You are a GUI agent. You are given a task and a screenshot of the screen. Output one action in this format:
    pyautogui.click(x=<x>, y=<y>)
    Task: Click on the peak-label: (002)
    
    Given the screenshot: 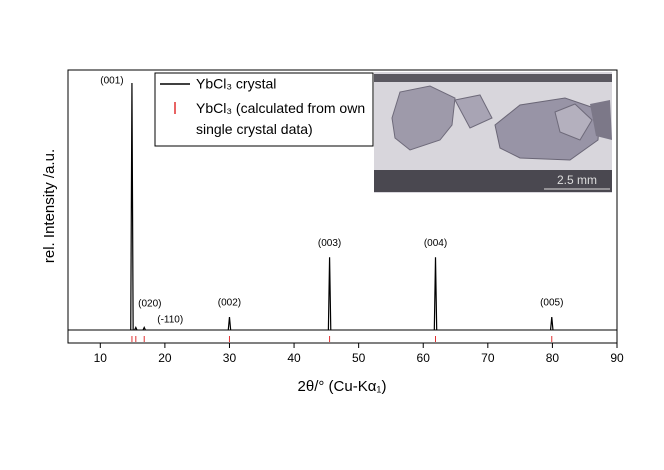 What is the action you would take?
    pyautogui.click(x=229, y=303)
    